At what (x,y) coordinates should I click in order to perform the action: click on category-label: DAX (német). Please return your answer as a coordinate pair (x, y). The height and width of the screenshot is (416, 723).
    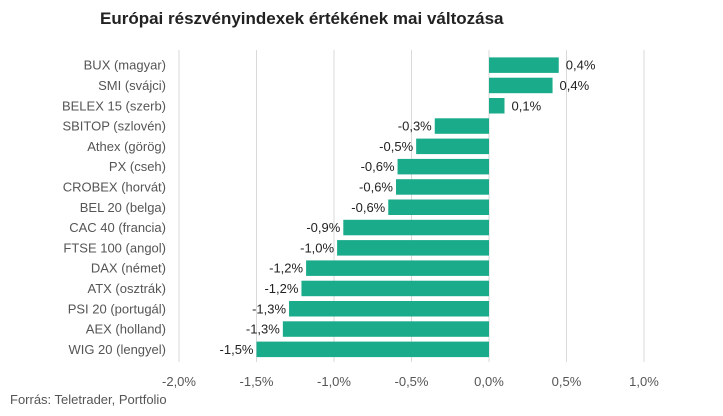
    Looking at the image, I should click on (128, 268).